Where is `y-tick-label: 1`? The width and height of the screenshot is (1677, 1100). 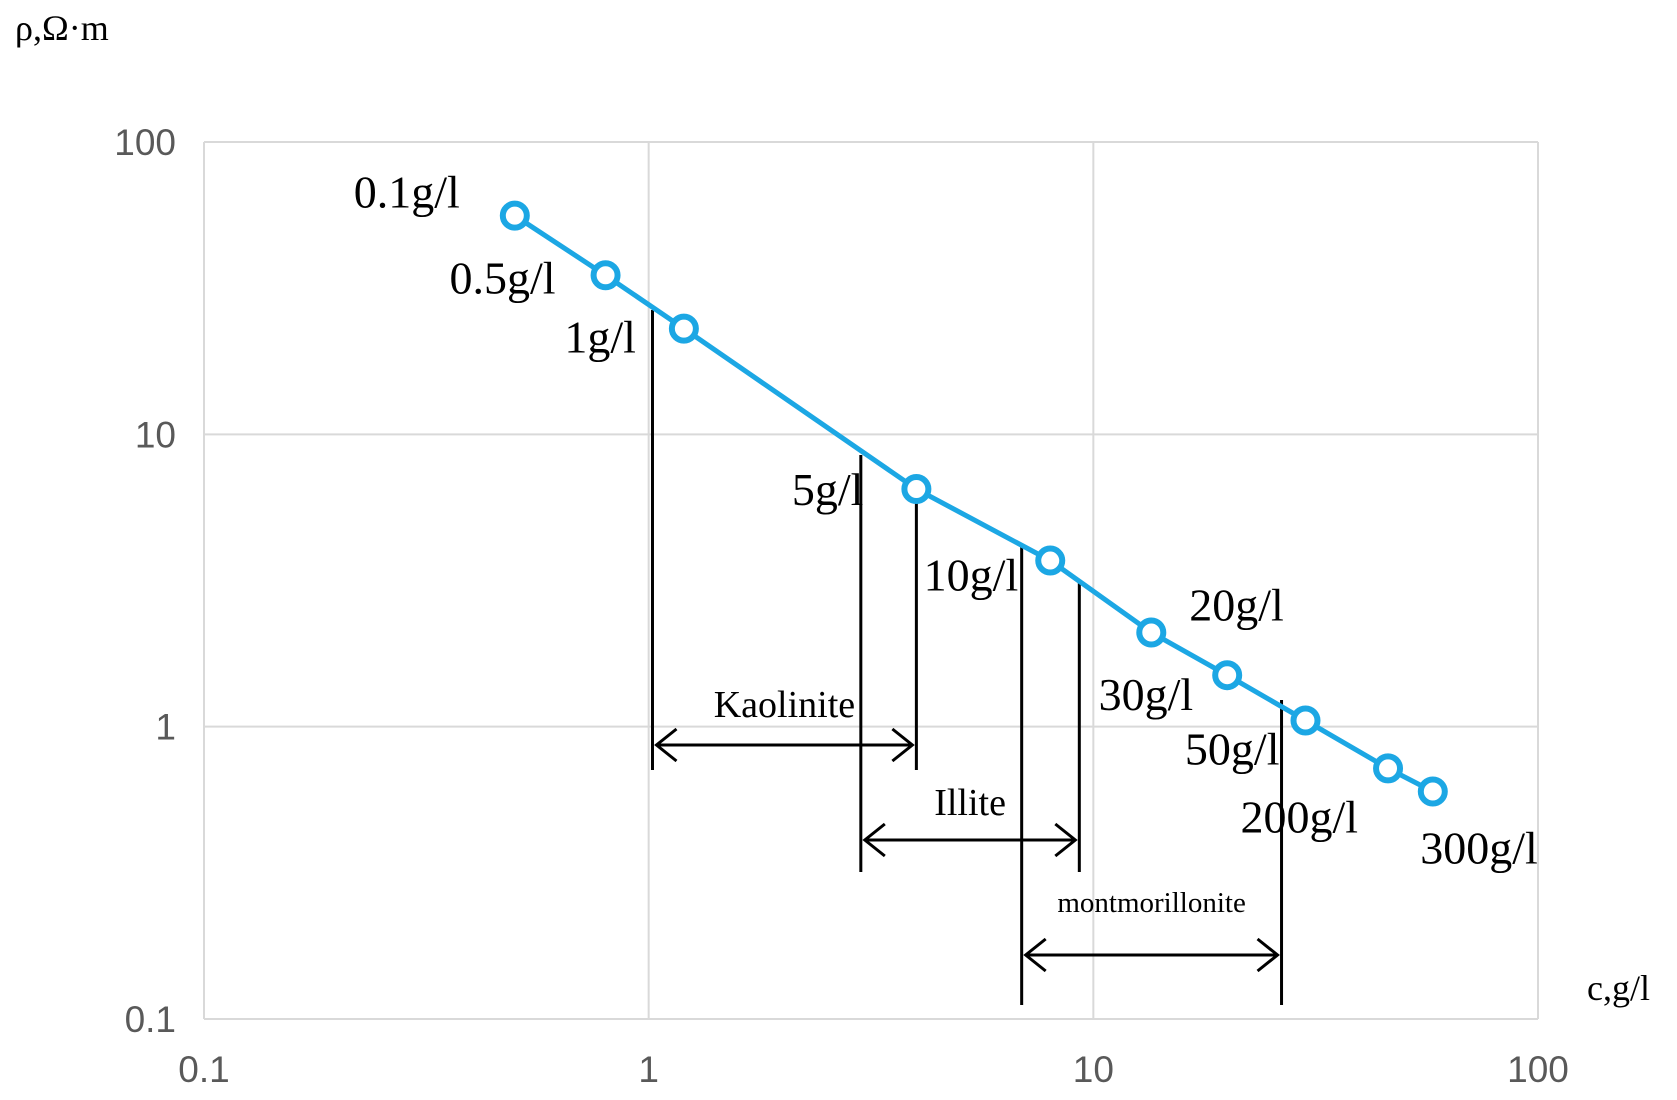
y-tick-label: 1 is located at coordinates (165, 727).